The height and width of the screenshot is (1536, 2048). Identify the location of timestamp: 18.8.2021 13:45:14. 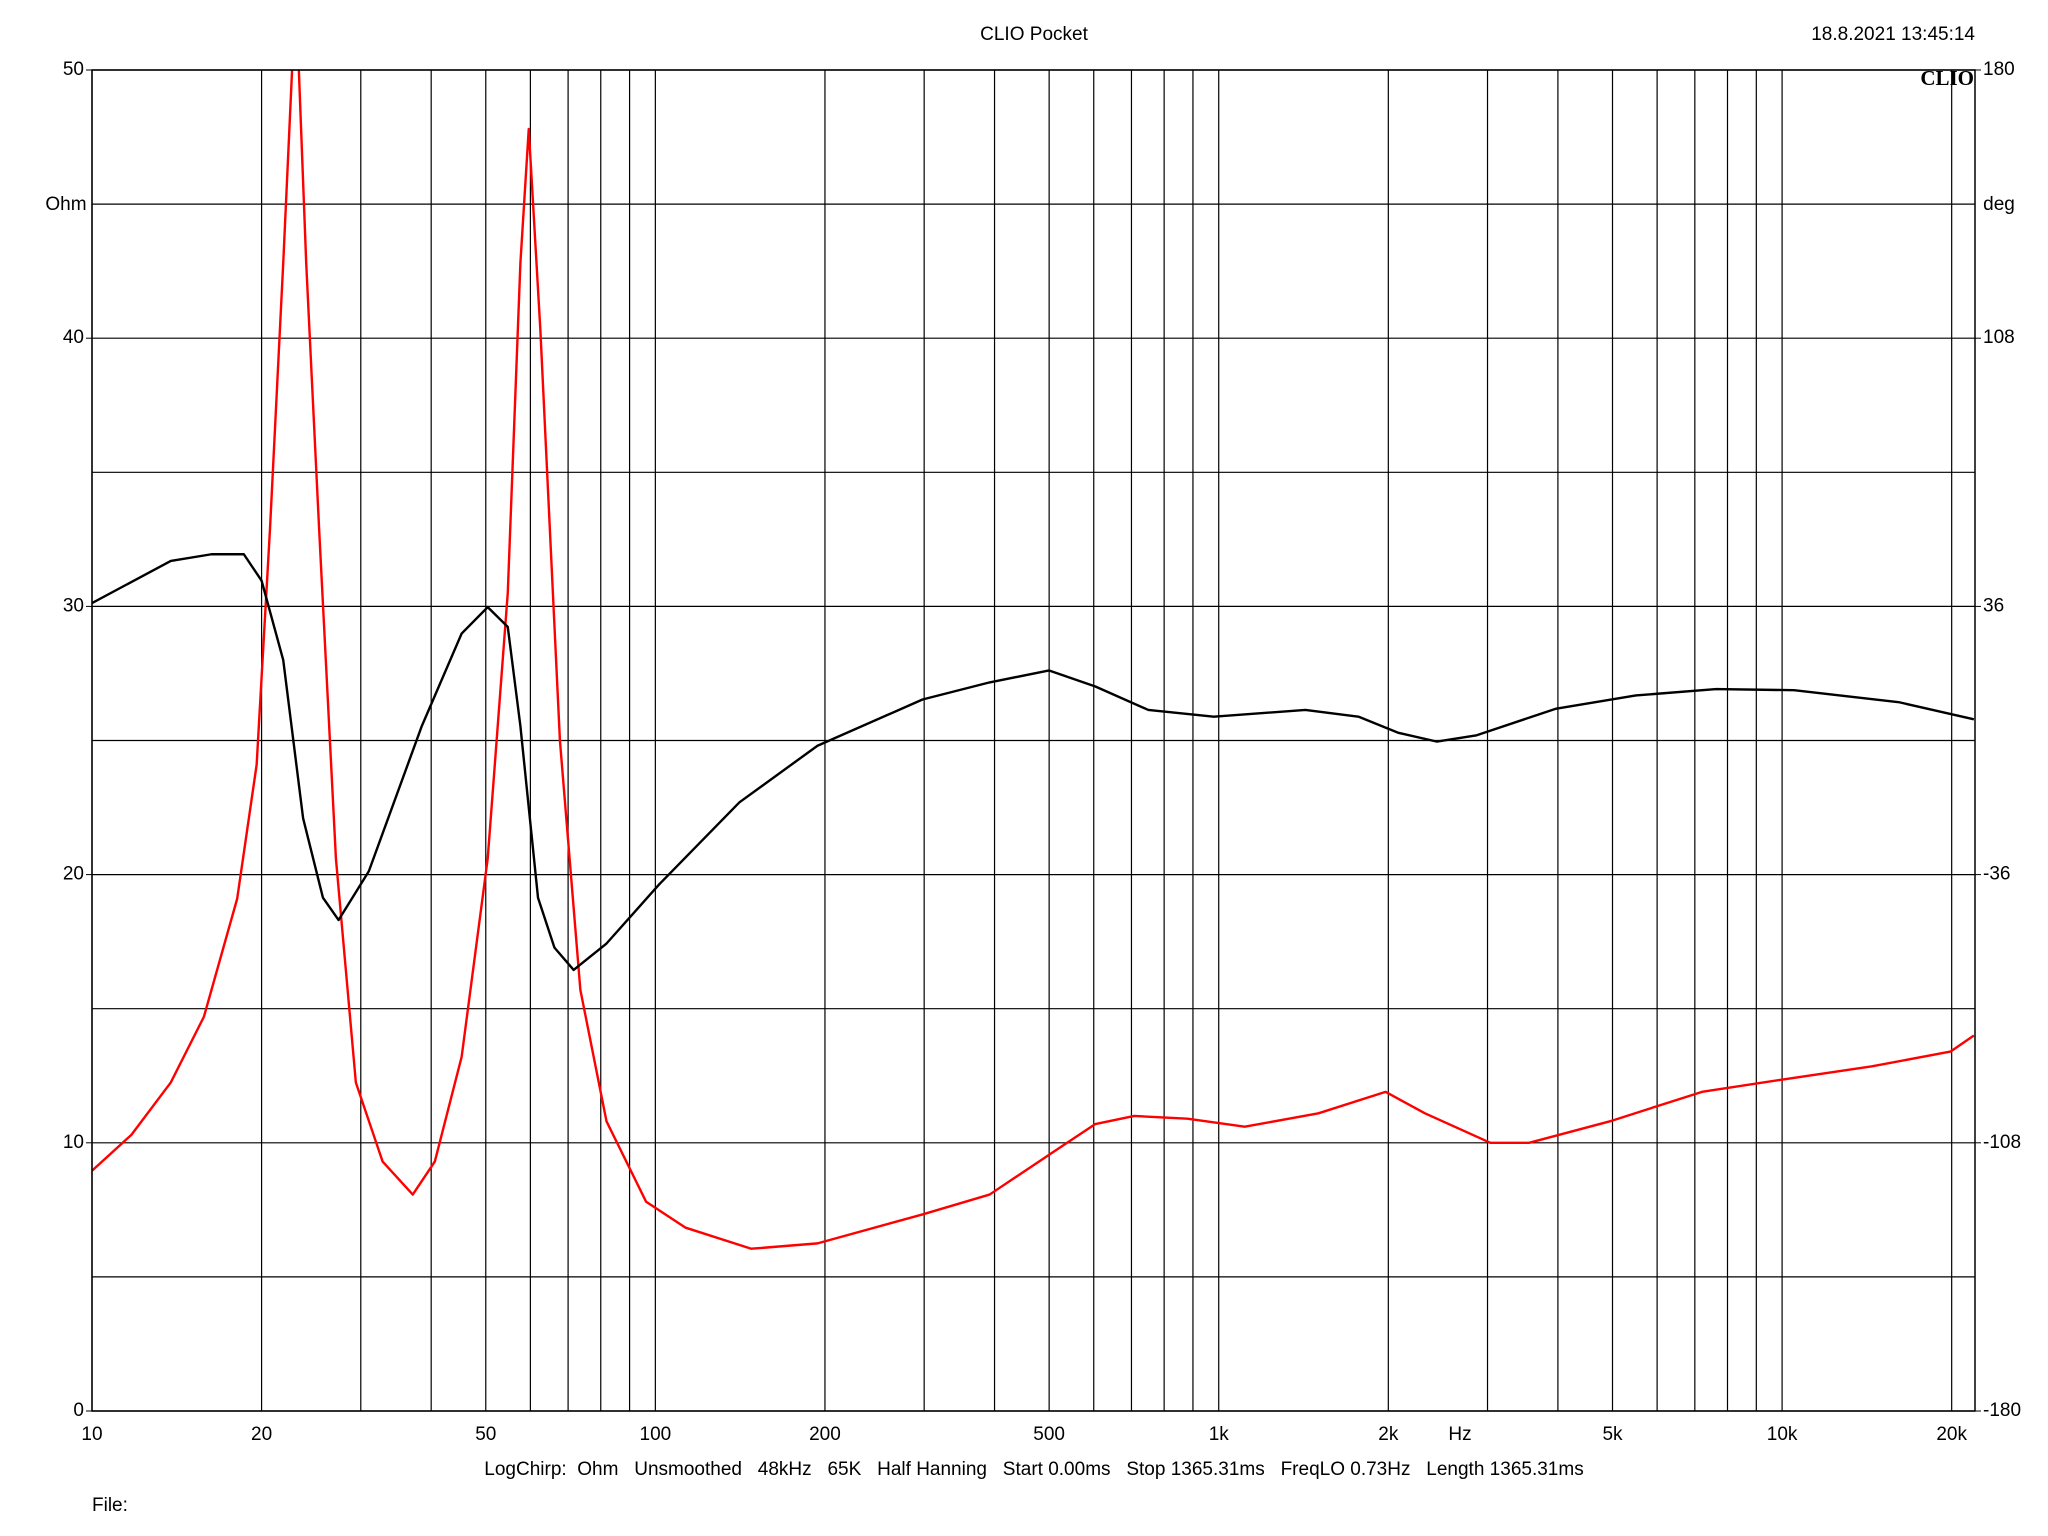
(1893, 34).